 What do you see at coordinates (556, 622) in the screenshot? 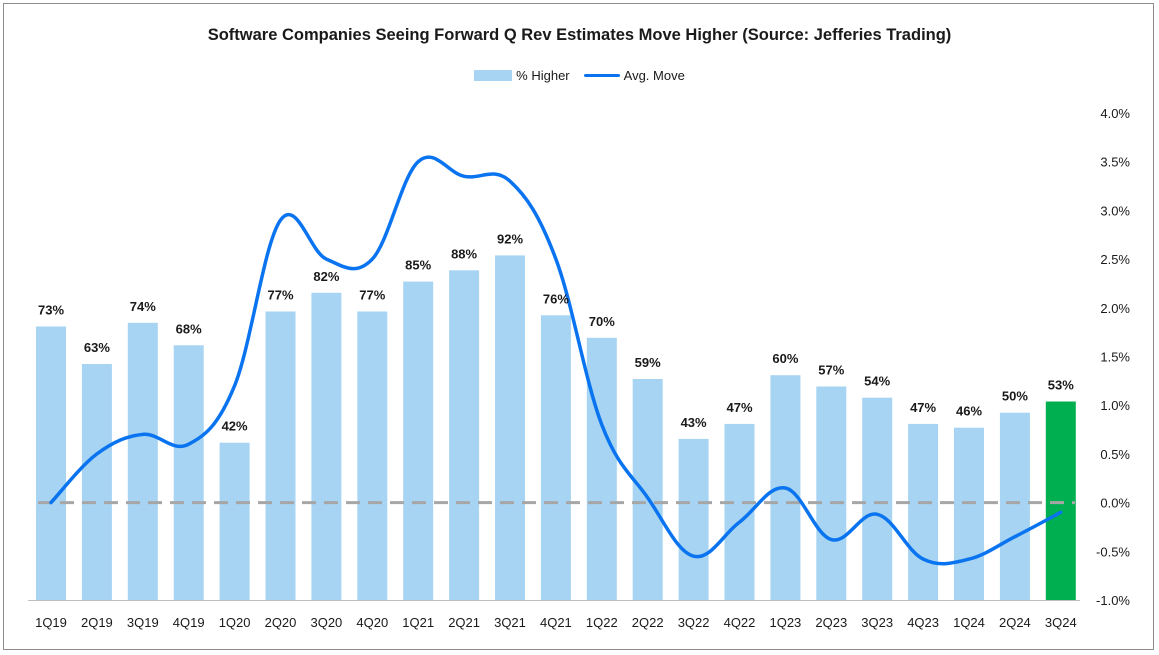
I see `x-tick-label: 4Q21` at bounding box center [556, 622].